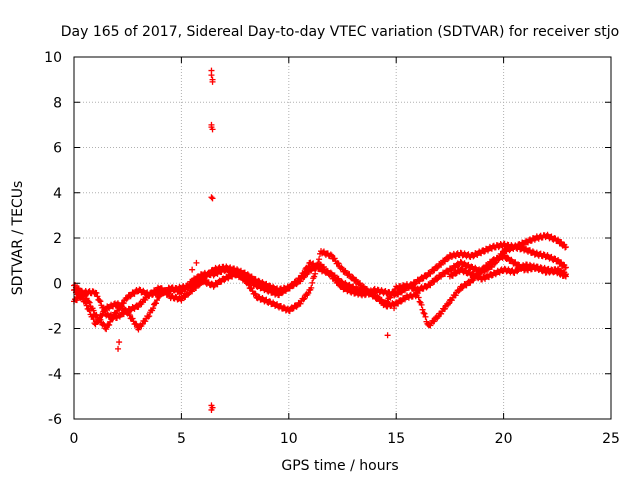  I want to click on x-tick-label: 25, so click(611, 439).